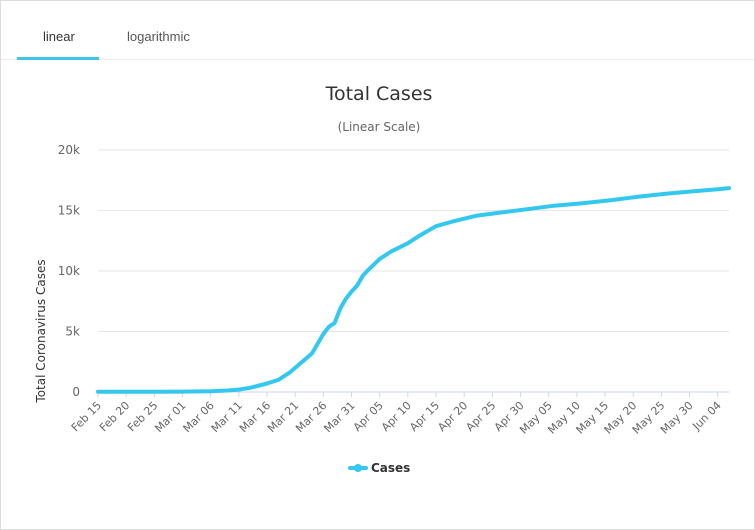 This screenshot has width=755, height=530. What do you see at coordinates (86, 416) in the screenshot?
I see `x-tick-label: Feb 15` at bounding box center [86, 416].